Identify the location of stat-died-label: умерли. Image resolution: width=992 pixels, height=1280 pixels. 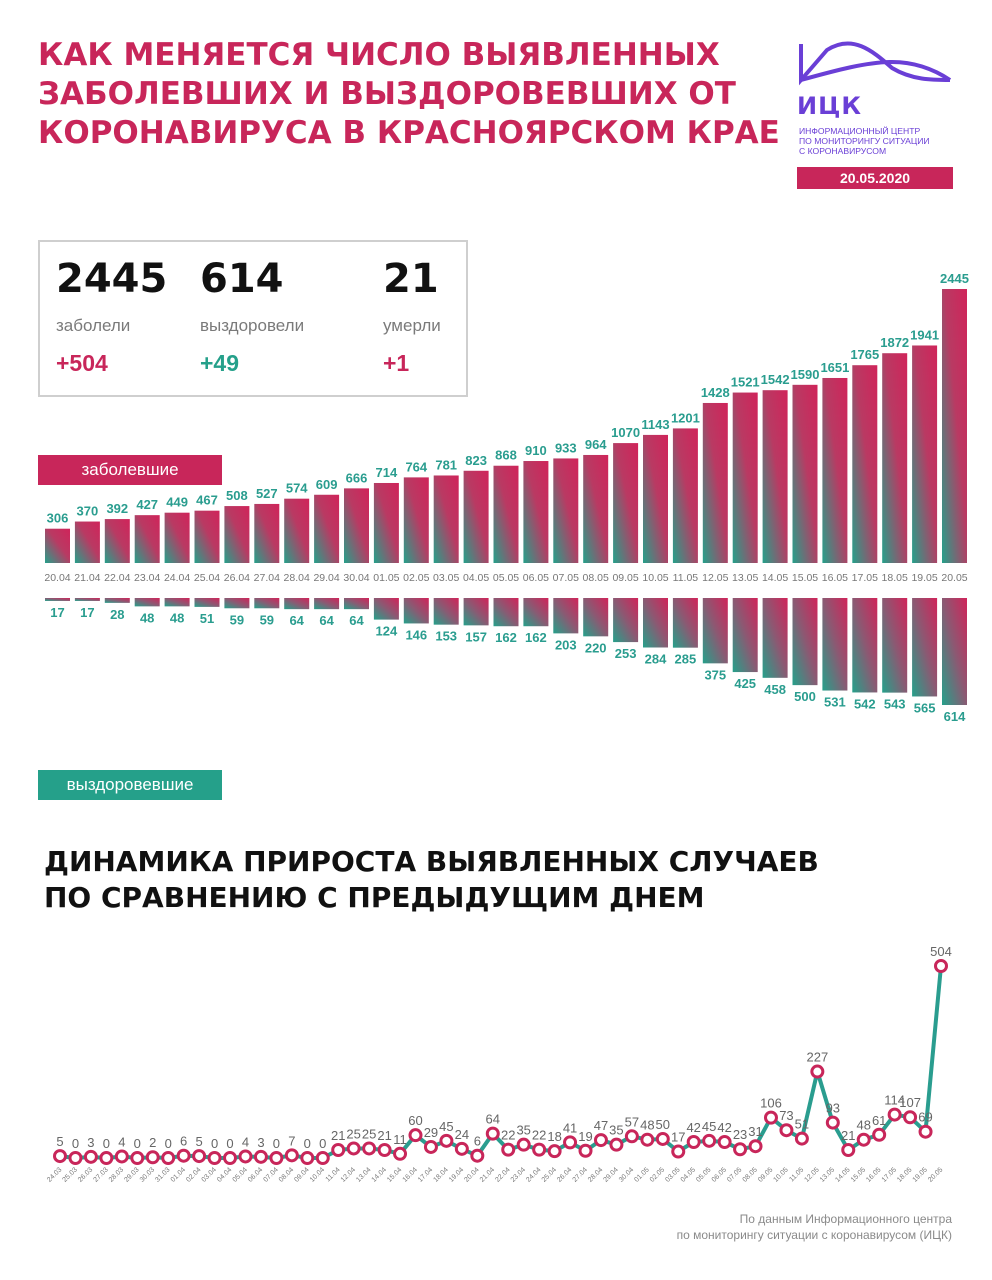
(412, 325).